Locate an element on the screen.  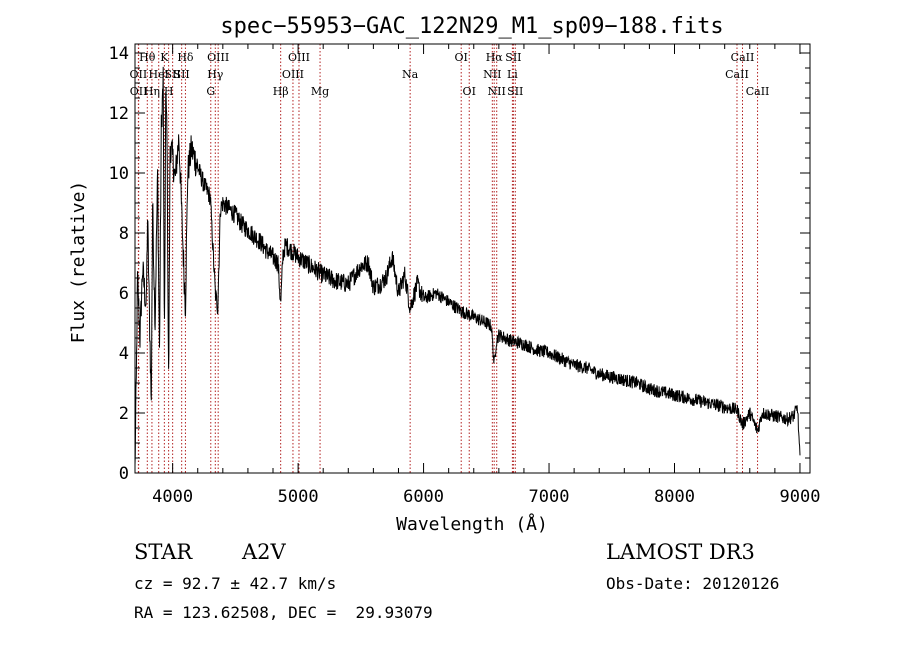
y-tick-label: 8 is located at coordinates (124, 234).